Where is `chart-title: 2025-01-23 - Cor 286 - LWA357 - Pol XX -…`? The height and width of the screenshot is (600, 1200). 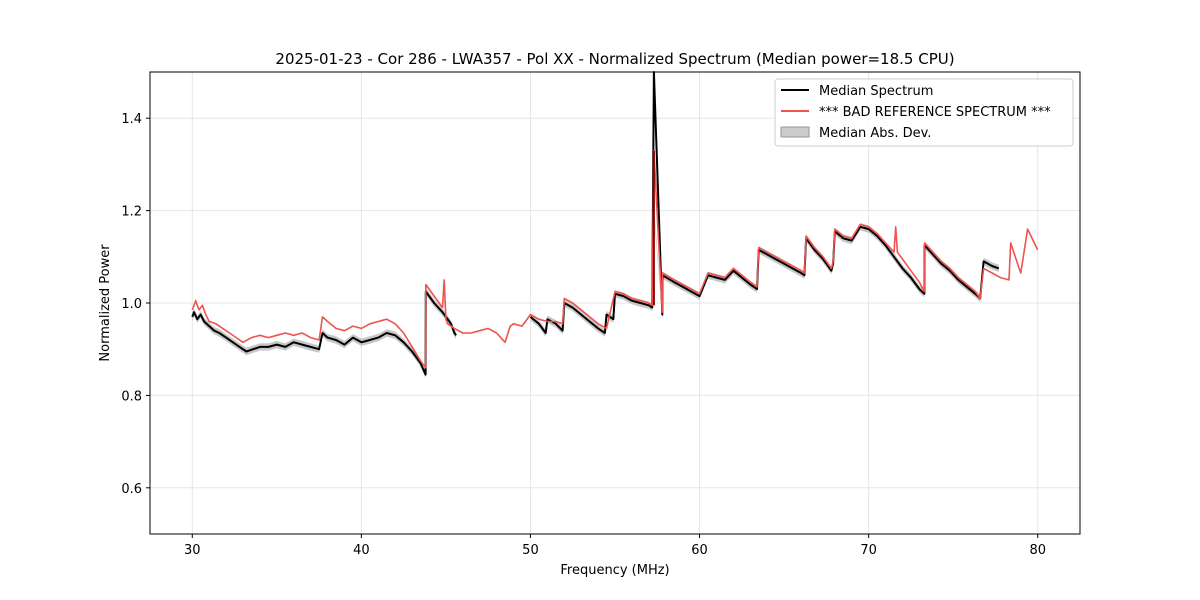
chart-title: 2025-01-23 - Cor 286 - LWA357 - Pol XX -… is located at coordinates (614, 59).